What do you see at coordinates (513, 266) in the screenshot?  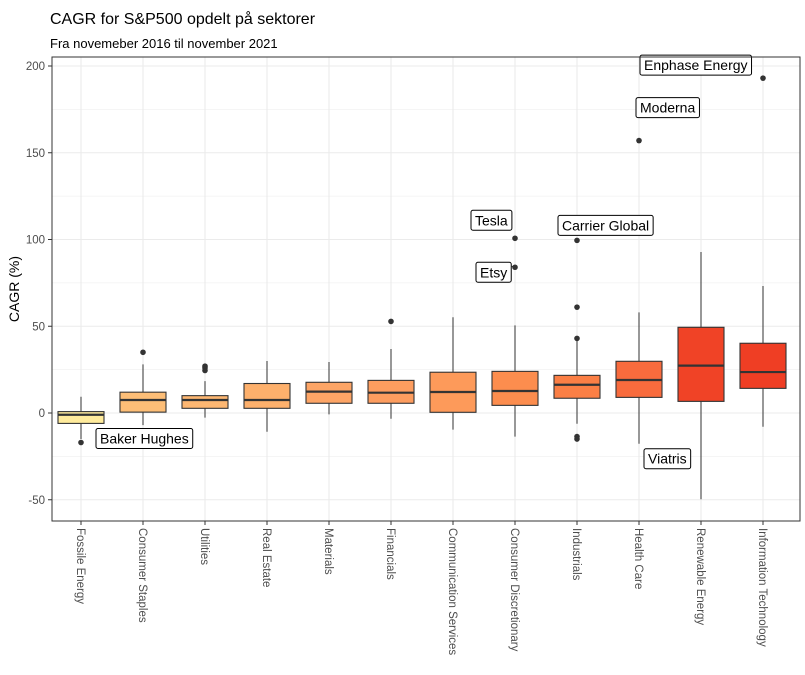 I see `annotation-connector` at bounding box center [513, 266].